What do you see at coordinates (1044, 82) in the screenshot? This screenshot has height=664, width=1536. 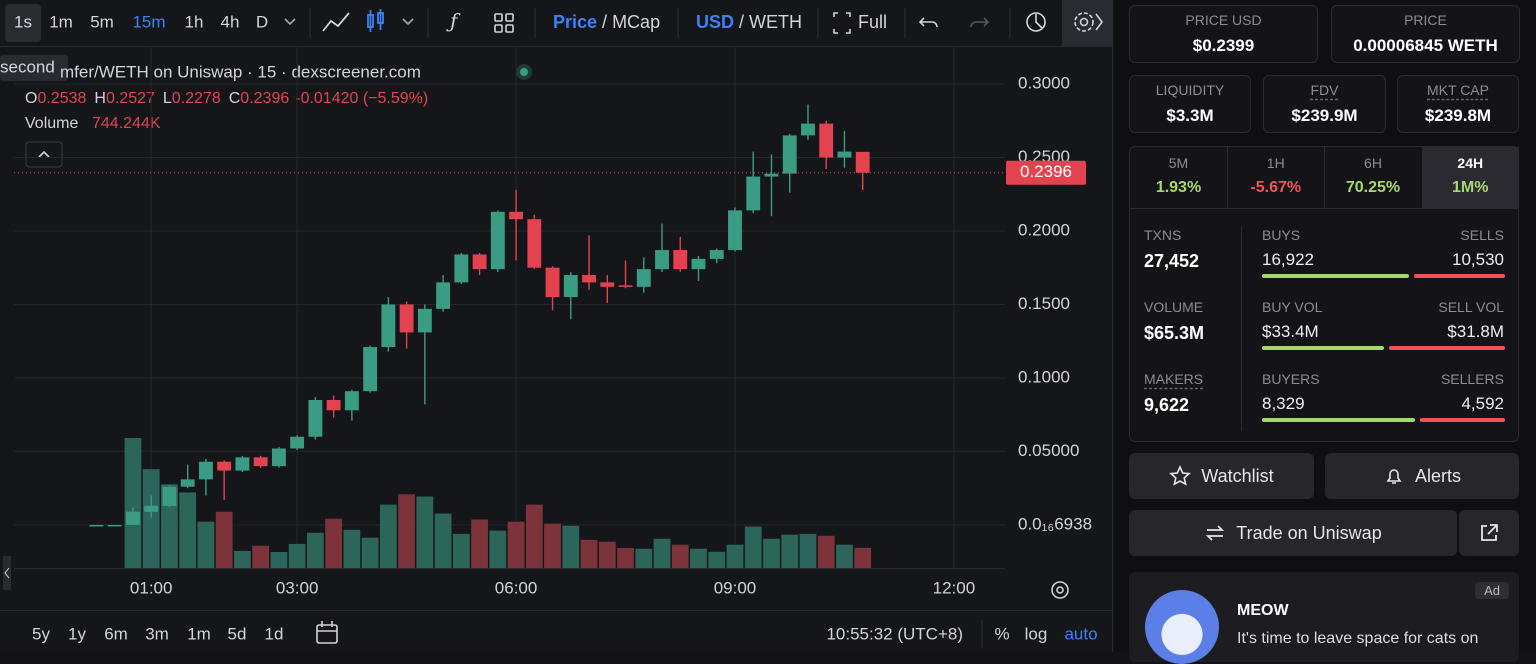 I see `y-tick-label: 0.3000` at bounding box center [1044, 82].